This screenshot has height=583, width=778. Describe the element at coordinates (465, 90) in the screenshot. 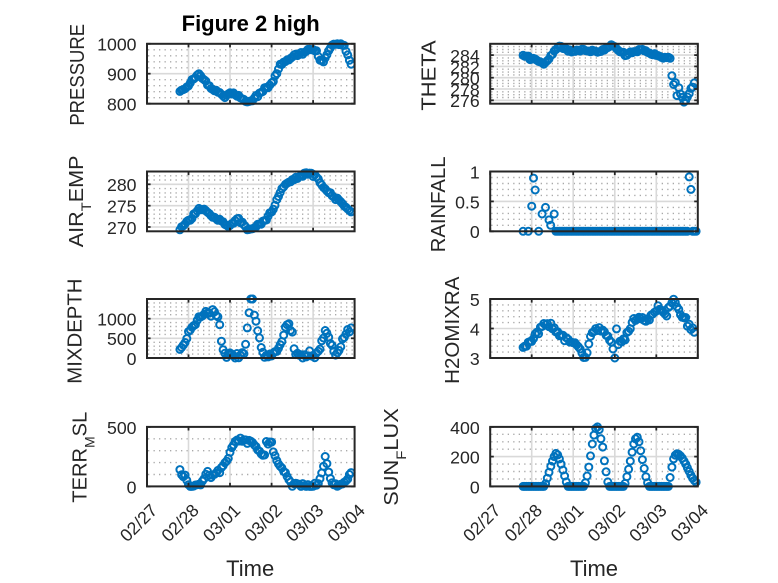

I see `svg-text: 278` at that location.